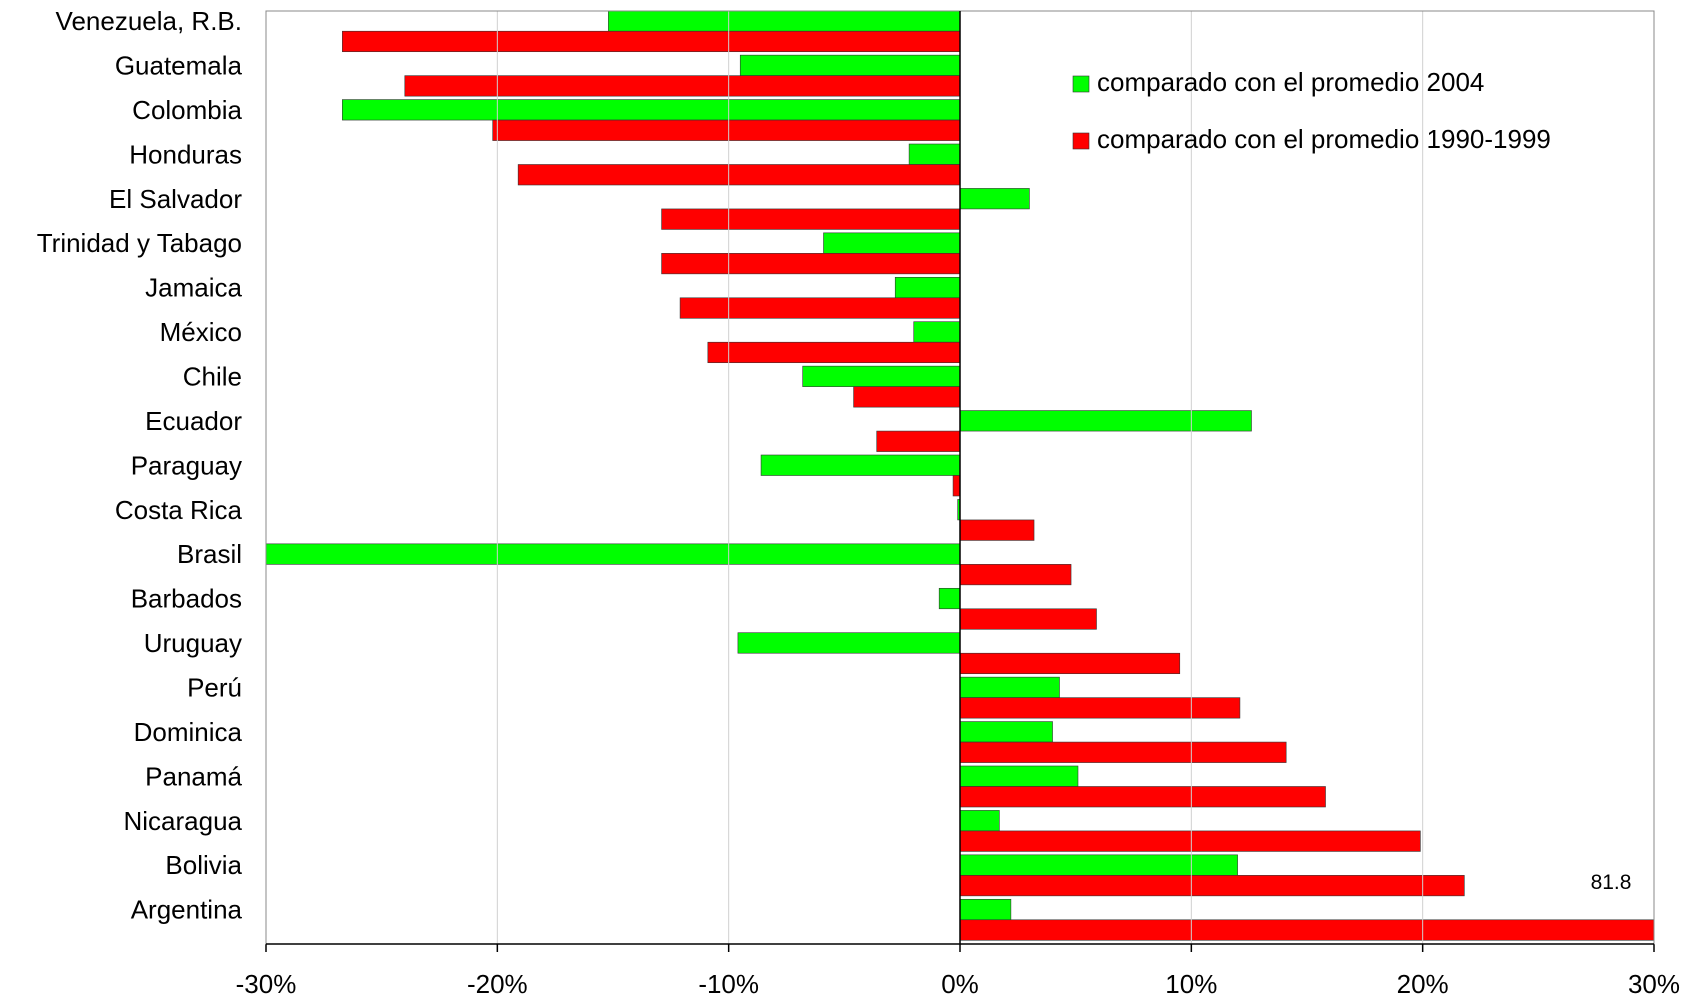  Describe the element at coordinates (212, 377) in the screenshot. I see `y-tick-label: Chile` at that location.